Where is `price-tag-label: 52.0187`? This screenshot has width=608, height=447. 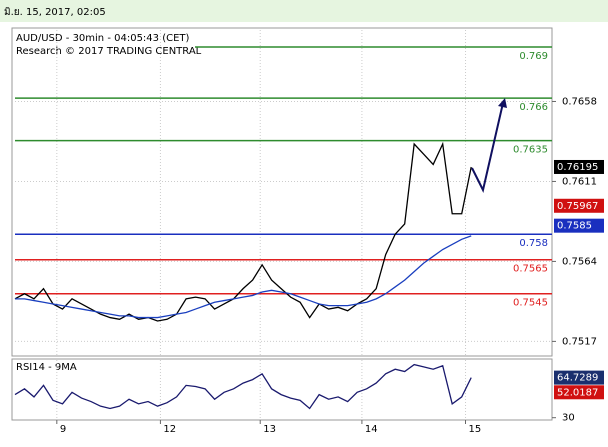 price-tag-label: 52.0187 is located at coordinates (577, 392).